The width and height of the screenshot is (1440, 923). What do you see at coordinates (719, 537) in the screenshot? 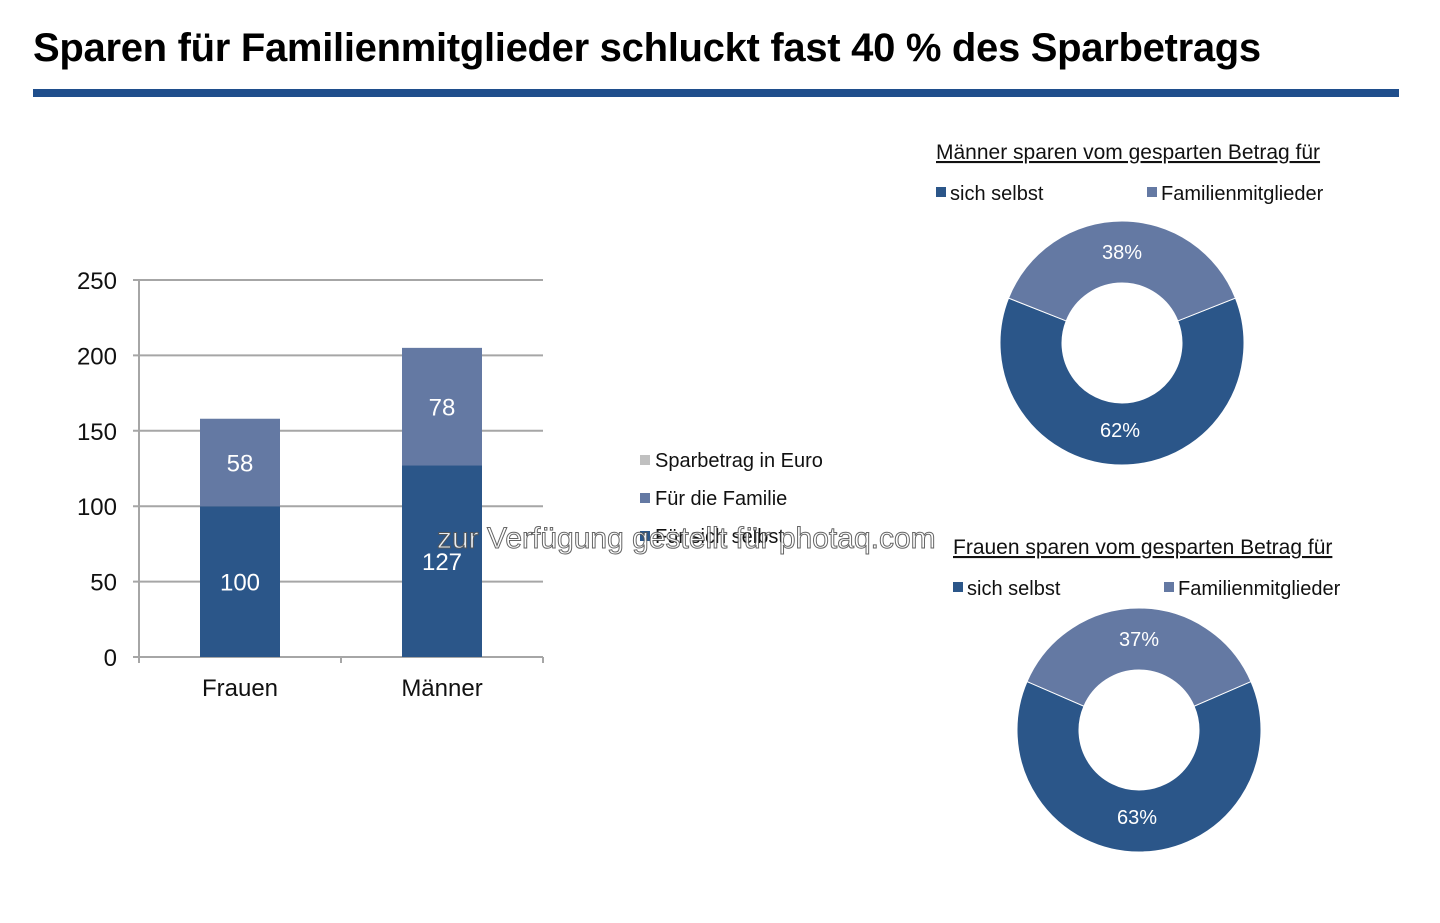
I see `legend-label: Für sich selbst` at bounding box center [719, 537].